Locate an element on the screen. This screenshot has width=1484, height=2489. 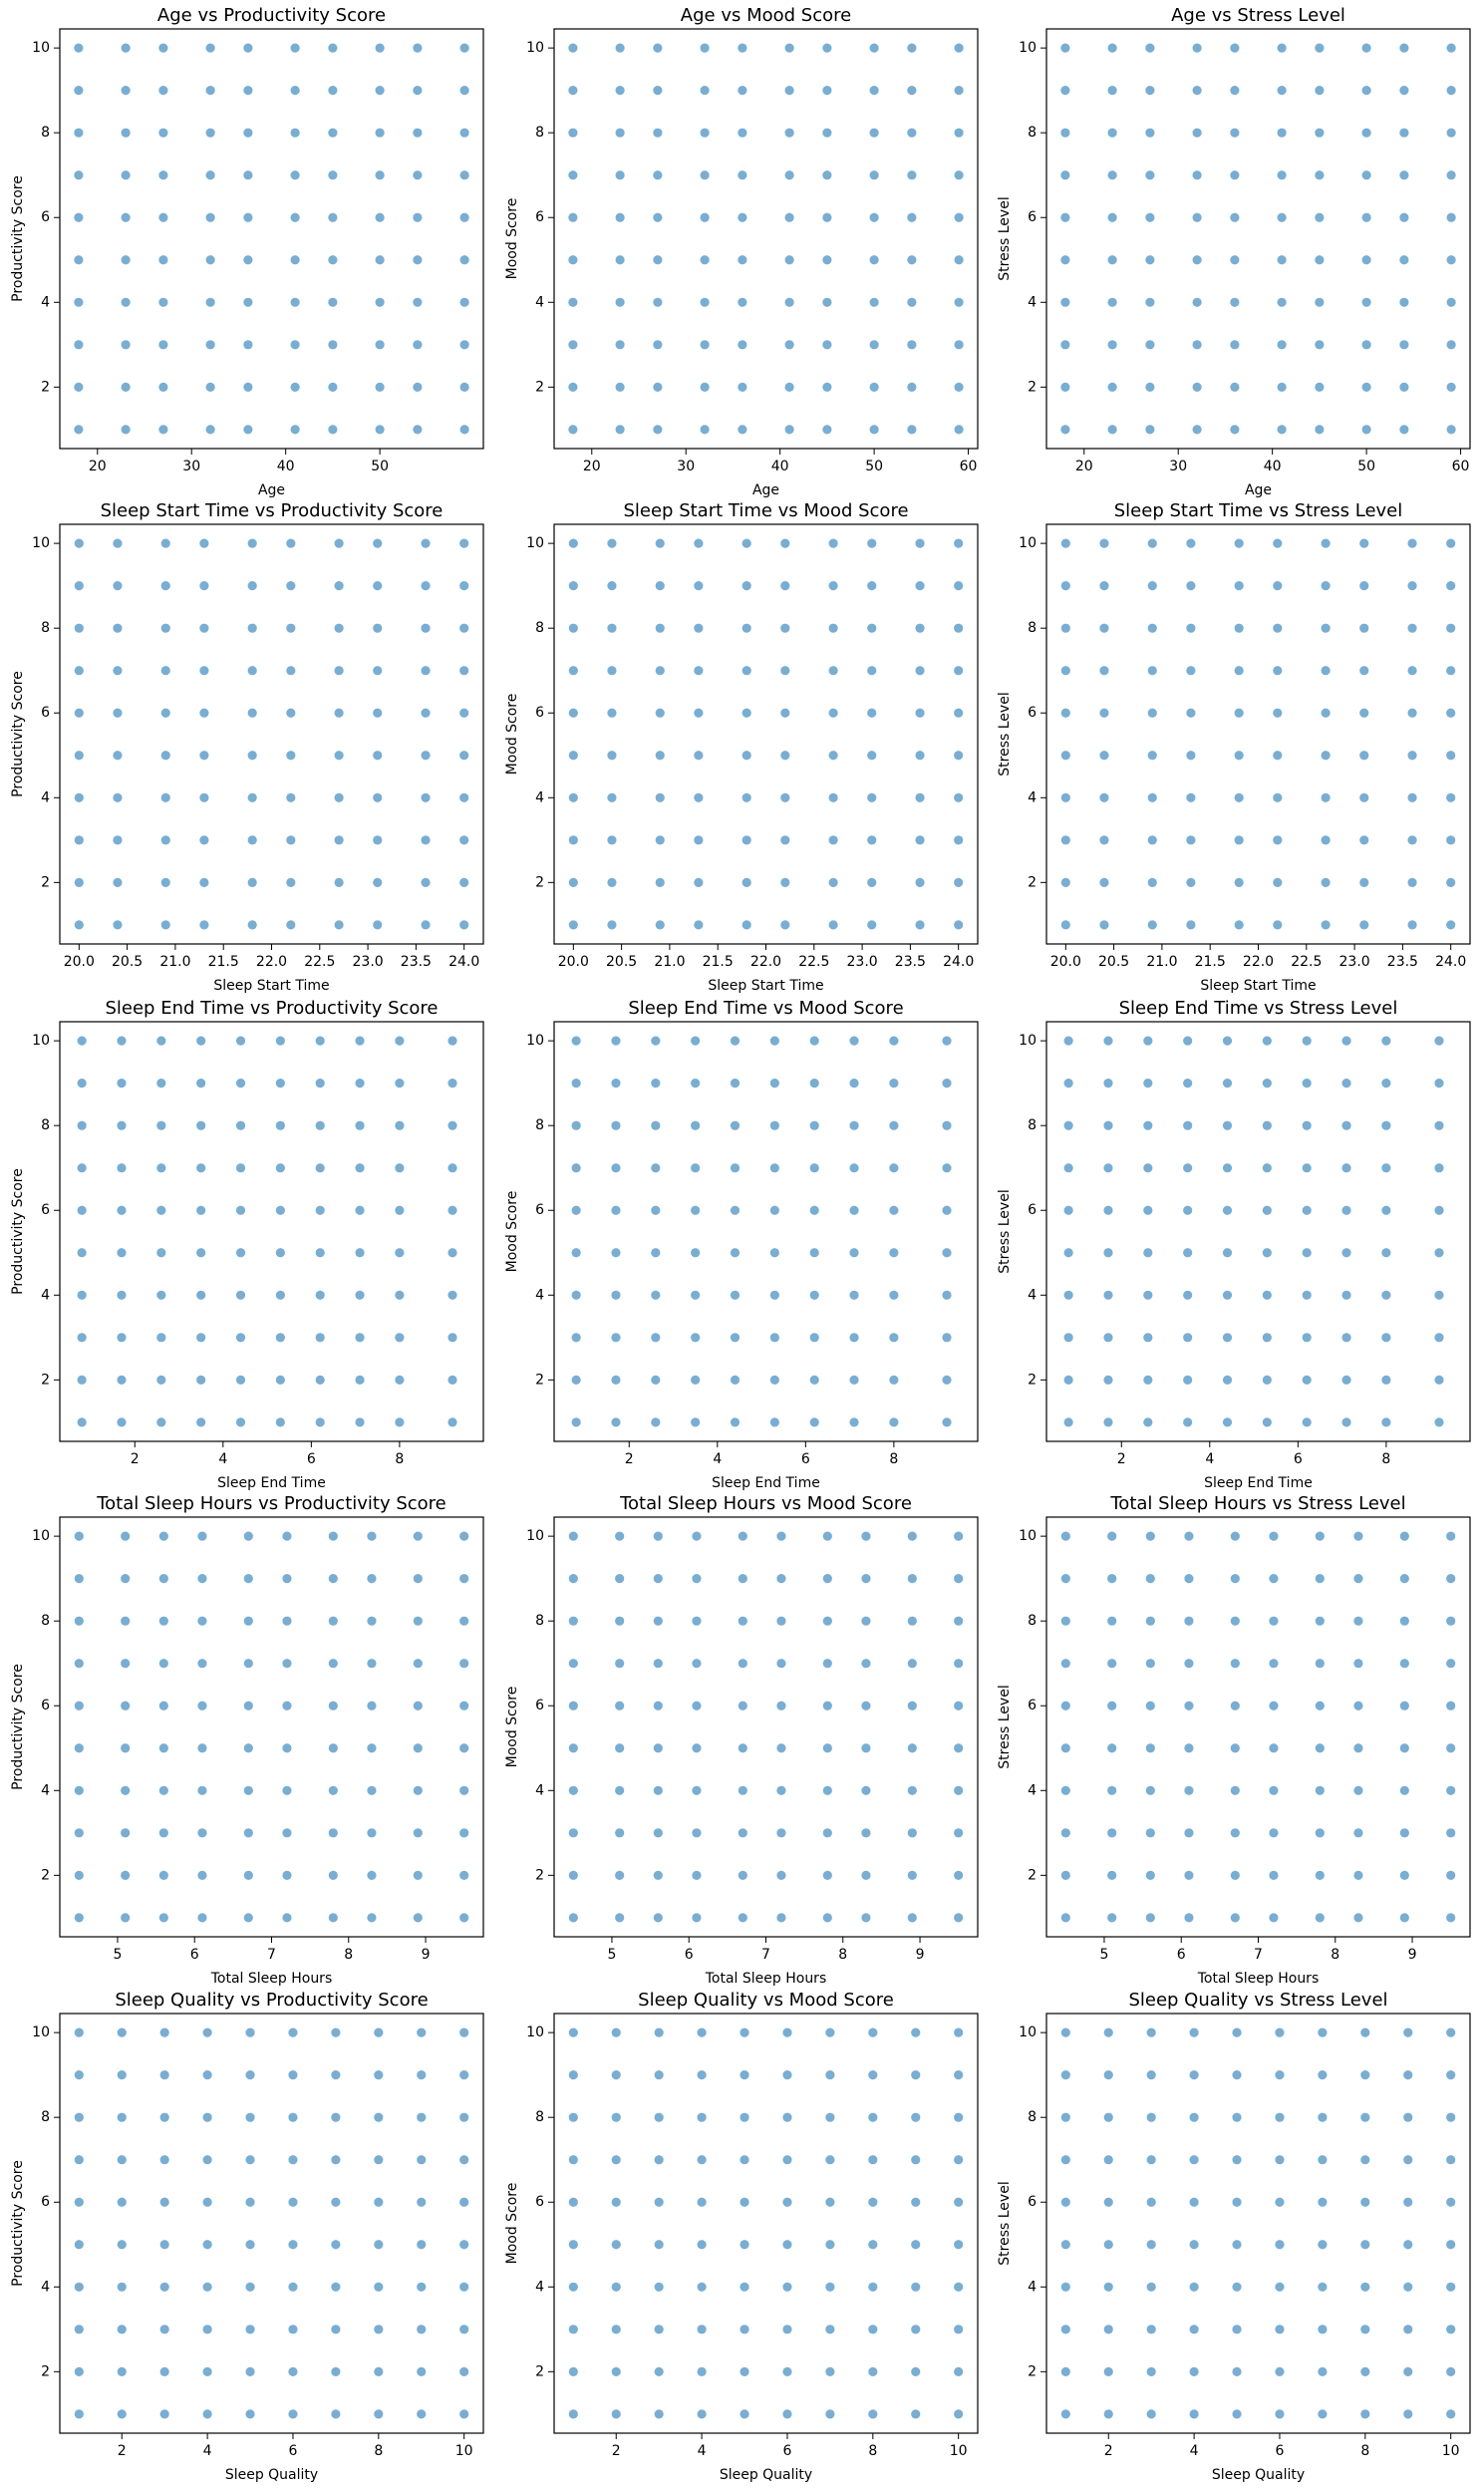
x-tick-label: 10 is located at coordinates (1451, 2451).